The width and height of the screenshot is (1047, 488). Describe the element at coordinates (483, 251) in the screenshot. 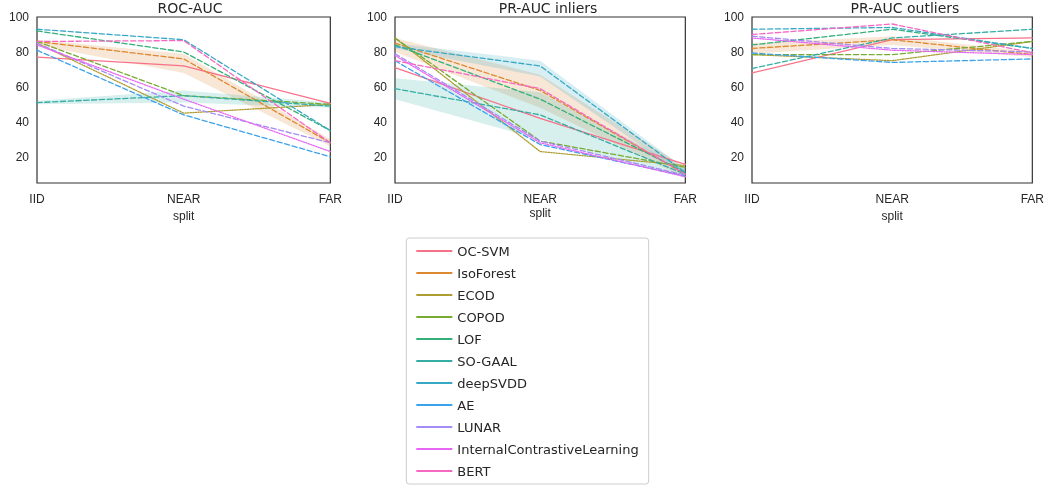

I see `legend-label: OC-SVM` at that location.